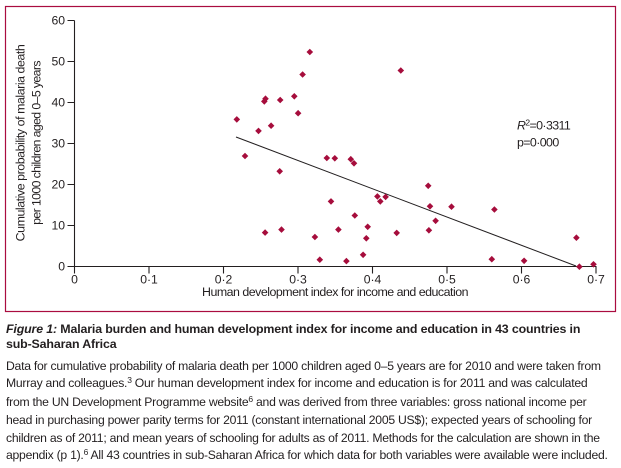 The height and width of the screenshot is (468, 621). I want to click on svg-text: 60, so click(58, 21).